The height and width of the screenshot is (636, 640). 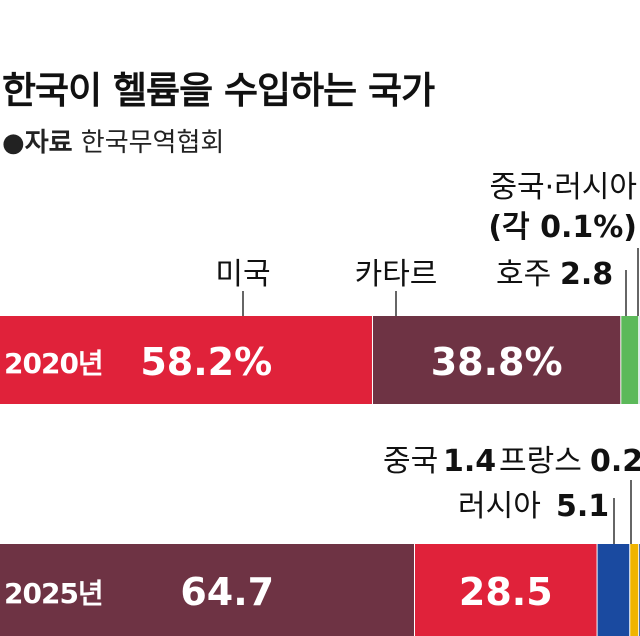 I want to click on callout-russia-value-2025: 5.1, so click(x=582, y=506).